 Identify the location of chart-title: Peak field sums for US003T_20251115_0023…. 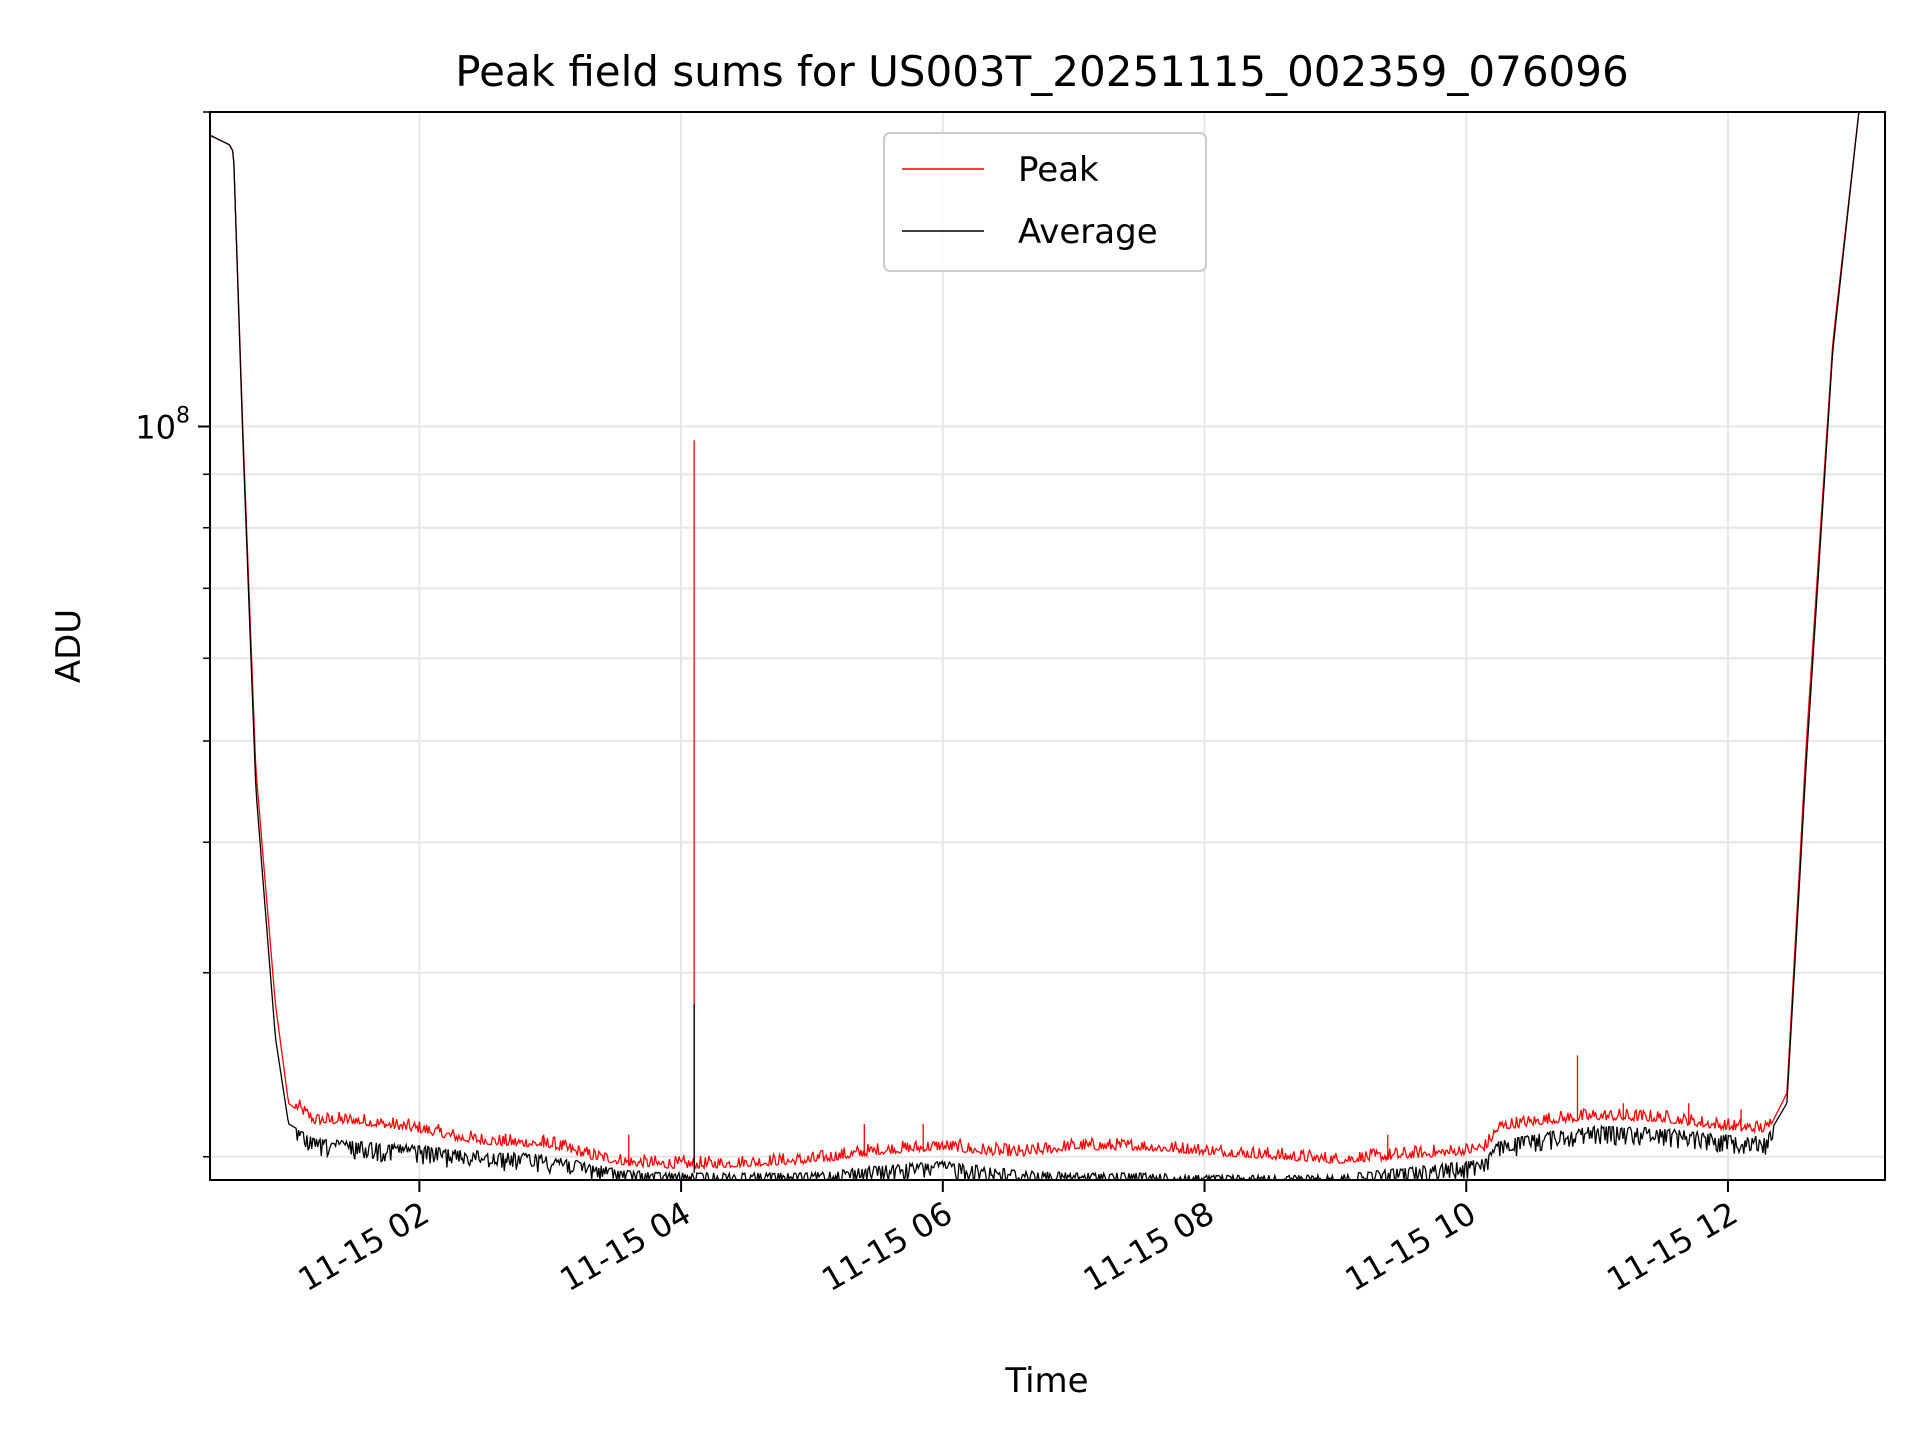
(1041, 71).